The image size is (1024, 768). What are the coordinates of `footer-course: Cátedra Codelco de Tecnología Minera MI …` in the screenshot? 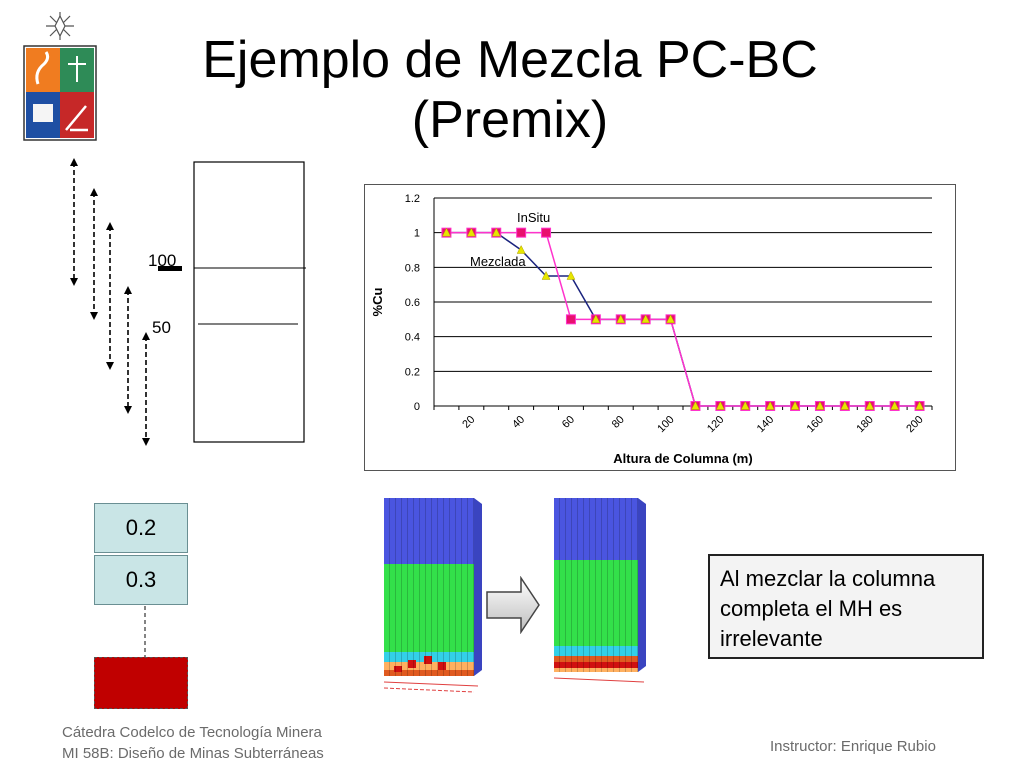 It's located at (193, 743).